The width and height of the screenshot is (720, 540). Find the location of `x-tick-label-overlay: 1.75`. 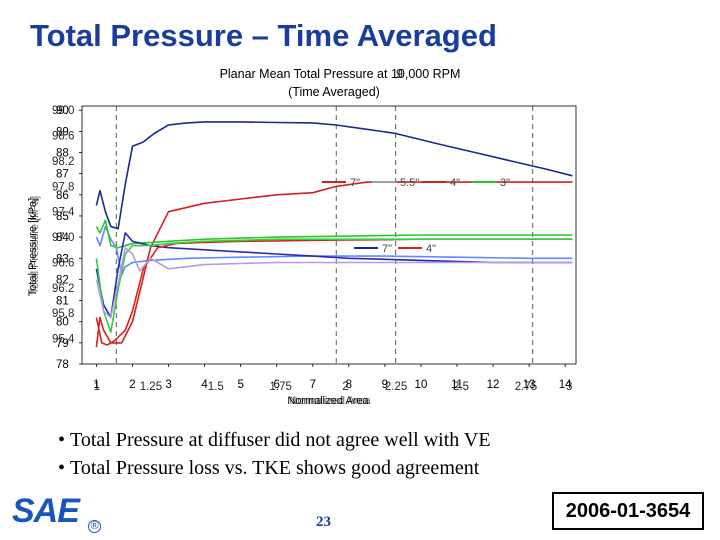

x-tick-label-overlay: 1.75 is located at coordinates (281, 387).